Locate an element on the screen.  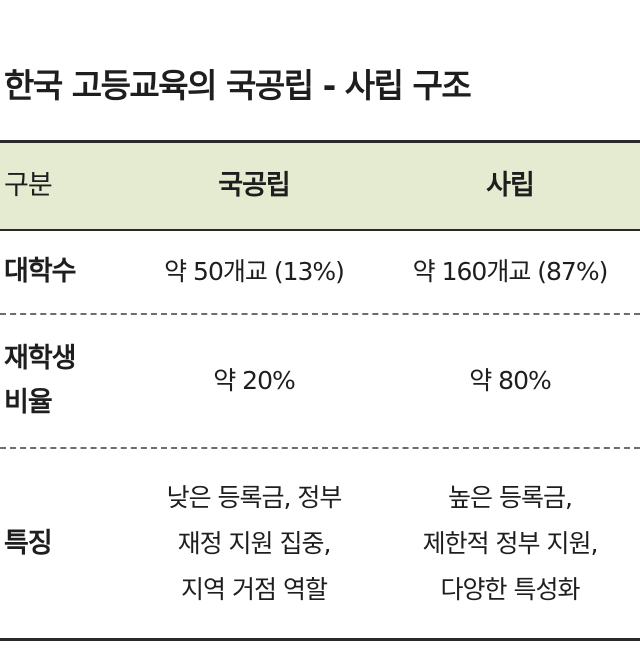
table-row-university-count: 대학수 약 50개교 (13%) 약 160개교 (87%) is located at coordinates (320, 273).